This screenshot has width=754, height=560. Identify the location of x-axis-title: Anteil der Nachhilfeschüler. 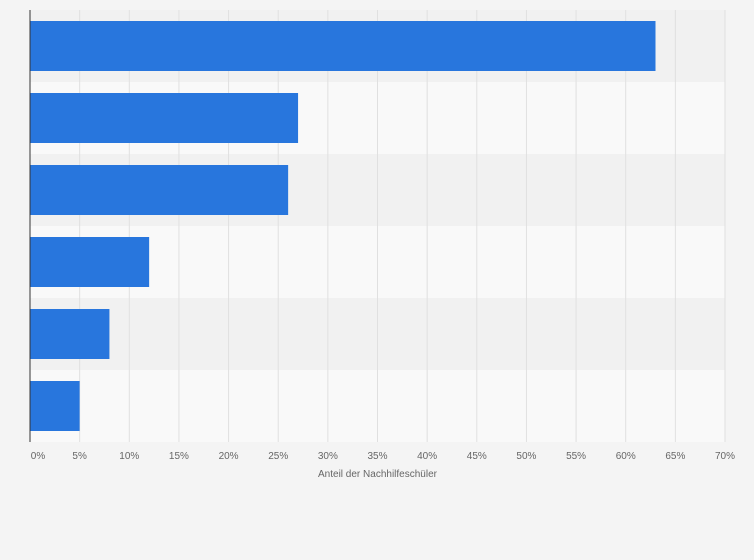
(378, 474).